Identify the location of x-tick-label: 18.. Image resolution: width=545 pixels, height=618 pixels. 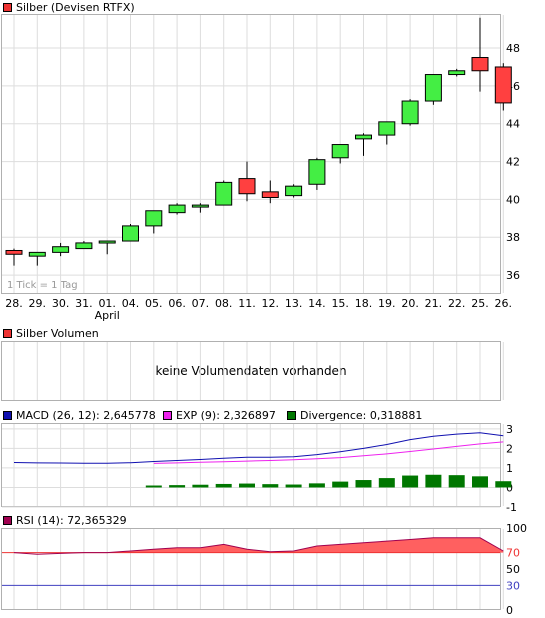
(364, 303).